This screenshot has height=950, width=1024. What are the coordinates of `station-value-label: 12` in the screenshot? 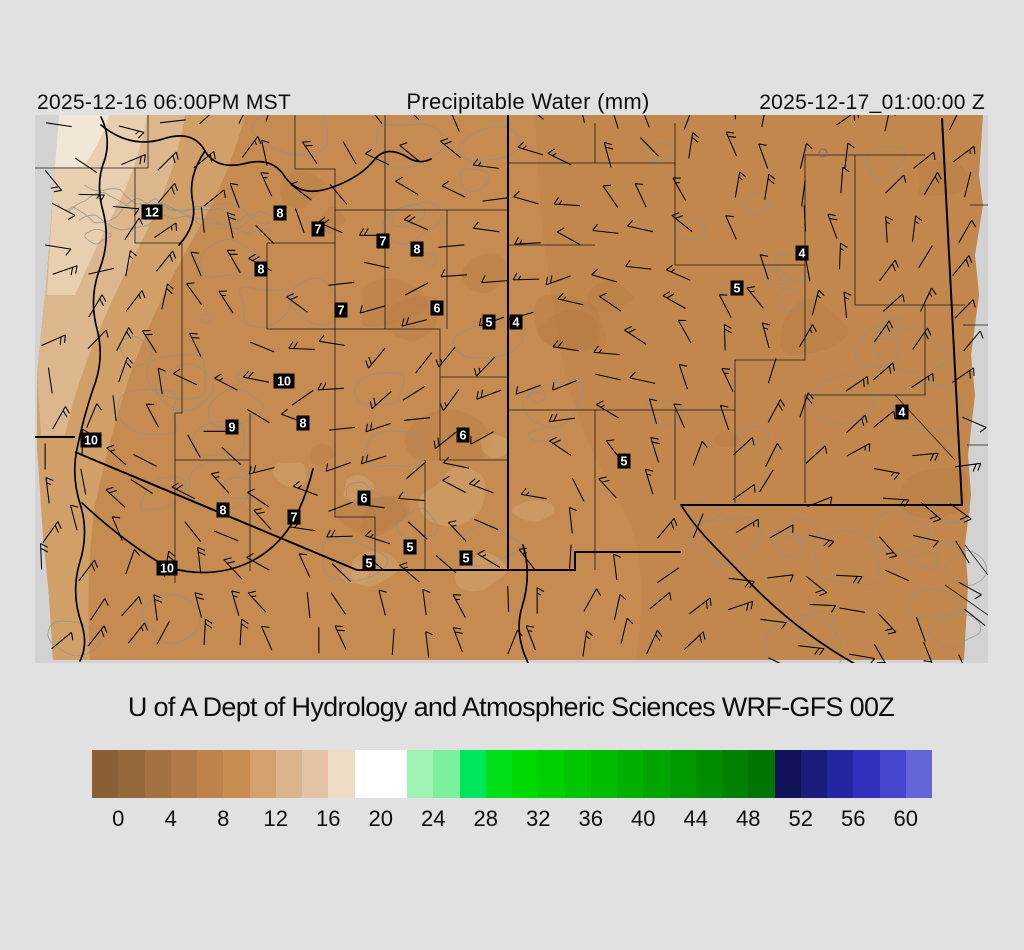 It's located at (152, 213).